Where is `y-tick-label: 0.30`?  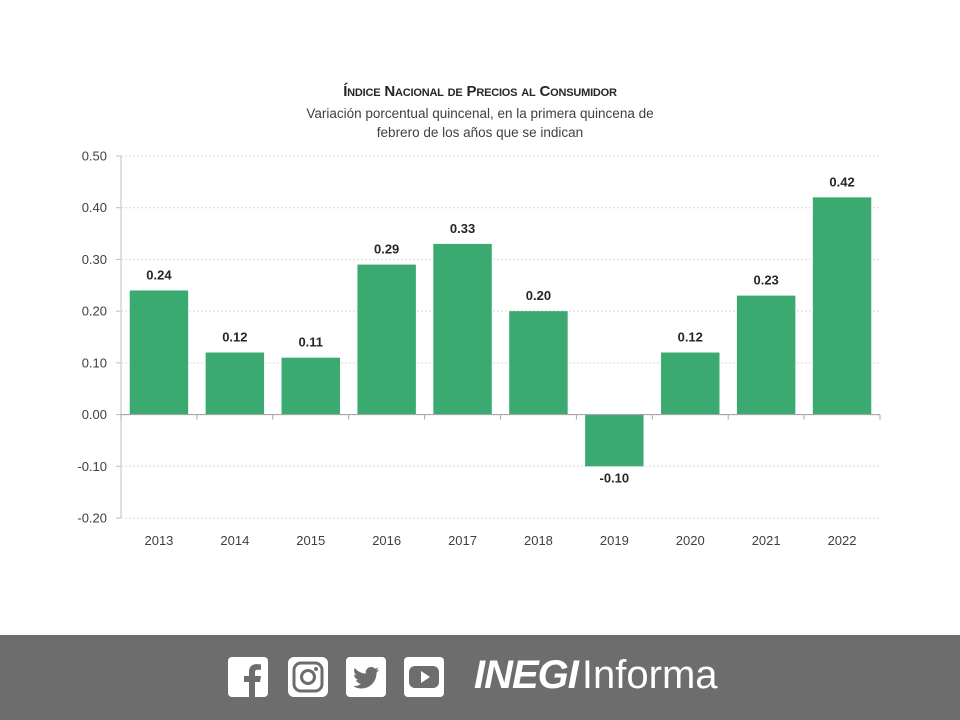 y-tick-label: 0.30 is located at coordinates (94, 259).